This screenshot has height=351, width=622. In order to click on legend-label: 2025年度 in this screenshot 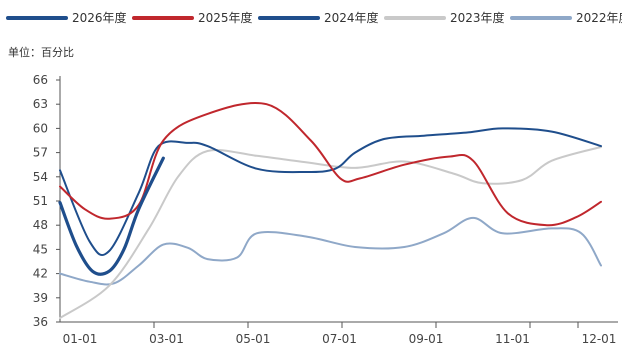, I will do `click(225, 17)`.